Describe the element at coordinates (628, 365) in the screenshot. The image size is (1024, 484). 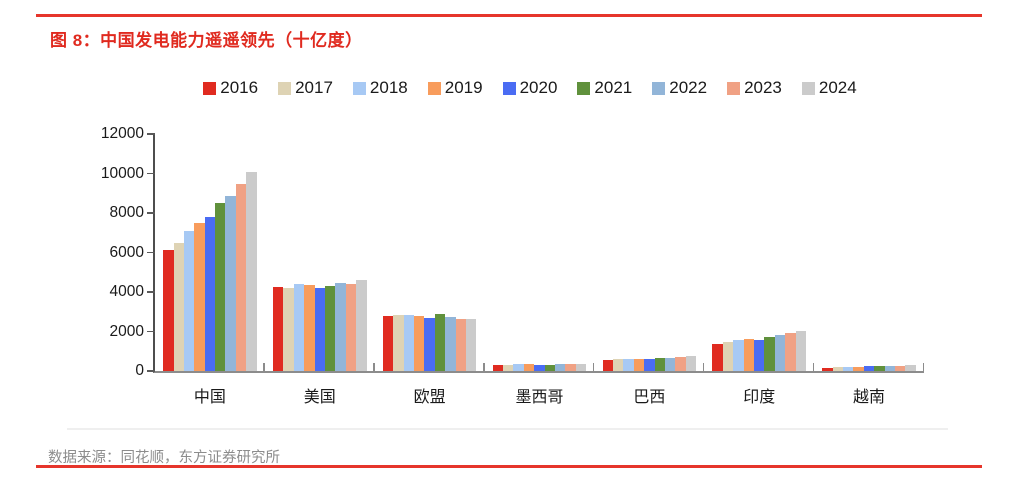
I see `bar-2018-巴西` at that location.